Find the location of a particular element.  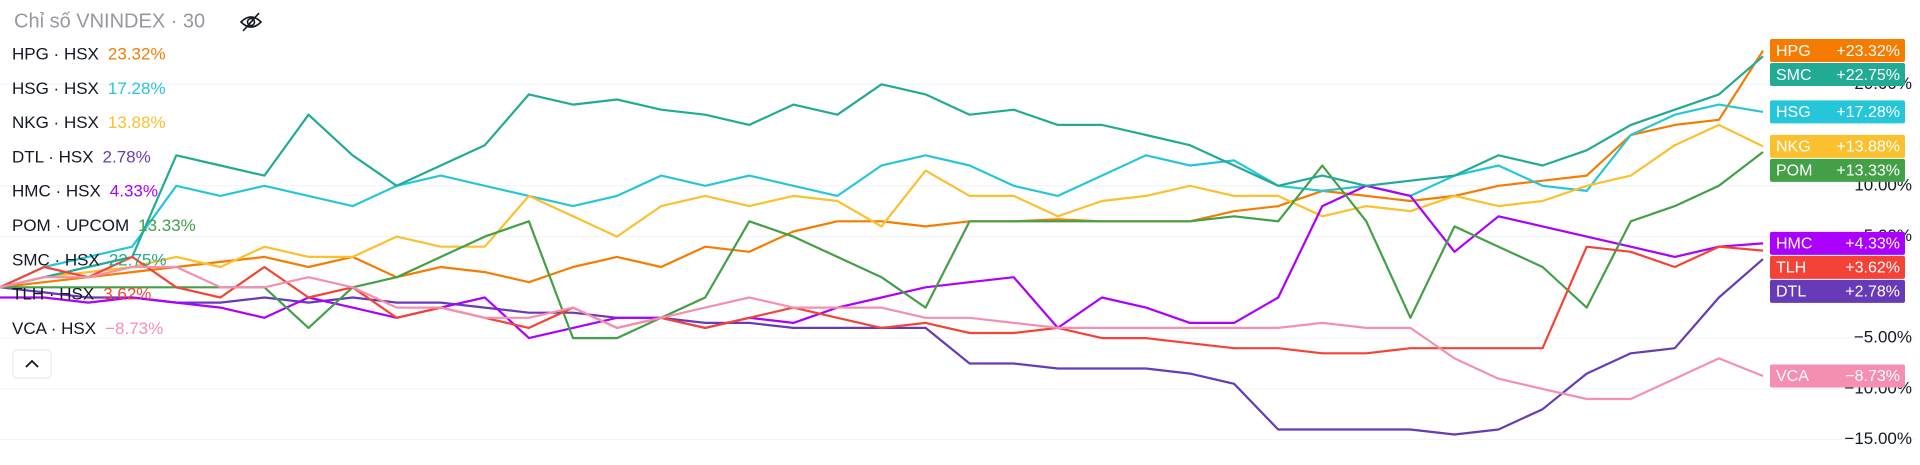

badge-ticker: POM is located at coordinates (1794, 171).